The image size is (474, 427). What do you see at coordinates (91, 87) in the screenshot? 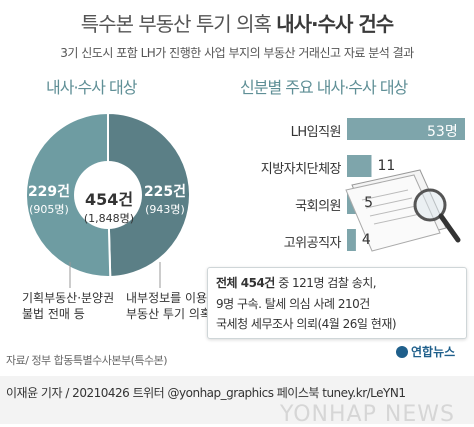
I see `pie-section-title: 내사·수사 대상` at bounding box center [91, 87].